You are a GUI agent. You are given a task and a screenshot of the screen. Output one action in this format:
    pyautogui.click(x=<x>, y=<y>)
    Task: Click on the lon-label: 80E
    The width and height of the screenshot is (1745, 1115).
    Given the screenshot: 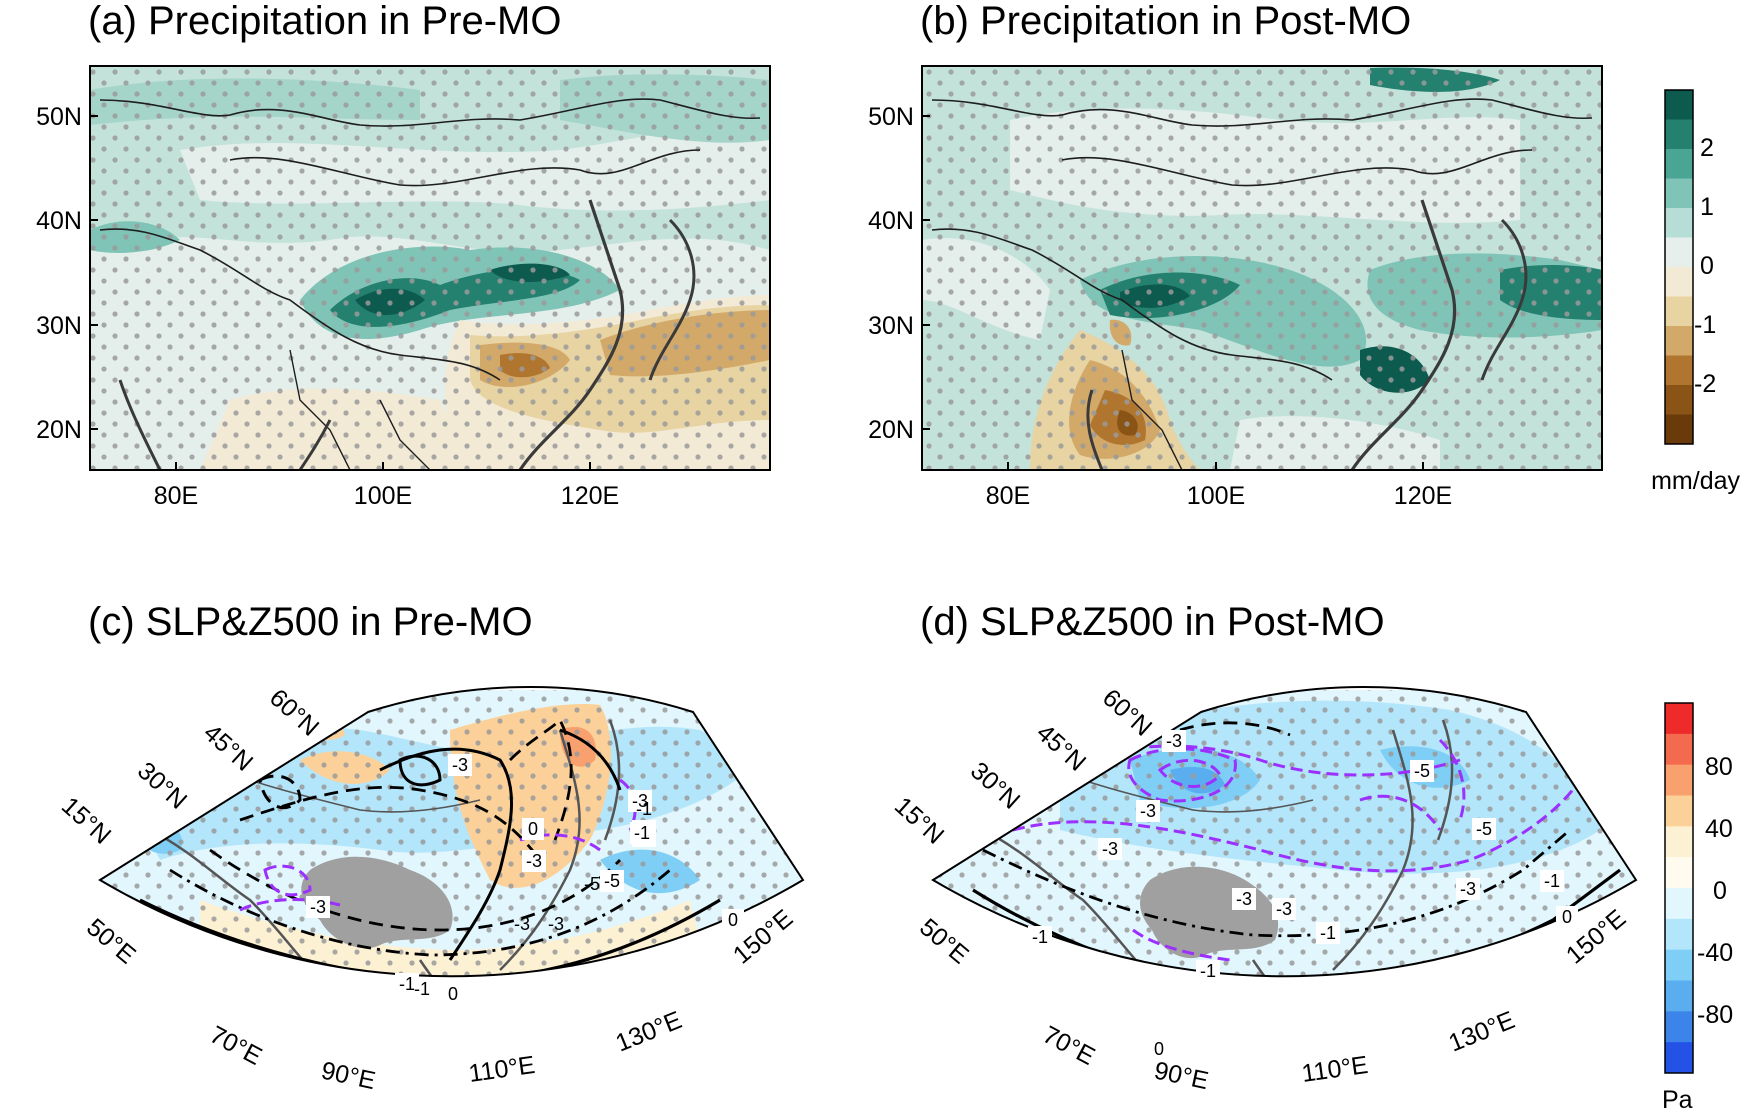 What is the action you would take?
    pyautogui.click(x=176, y=496)
    